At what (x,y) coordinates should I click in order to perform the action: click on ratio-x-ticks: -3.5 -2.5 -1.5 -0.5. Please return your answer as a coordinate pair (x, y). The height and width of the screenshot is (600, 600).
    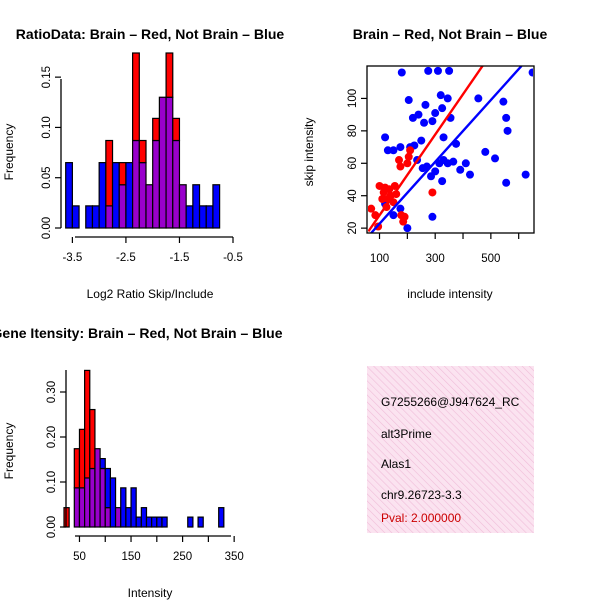
    Looking at the image, I should click on (152, 250).